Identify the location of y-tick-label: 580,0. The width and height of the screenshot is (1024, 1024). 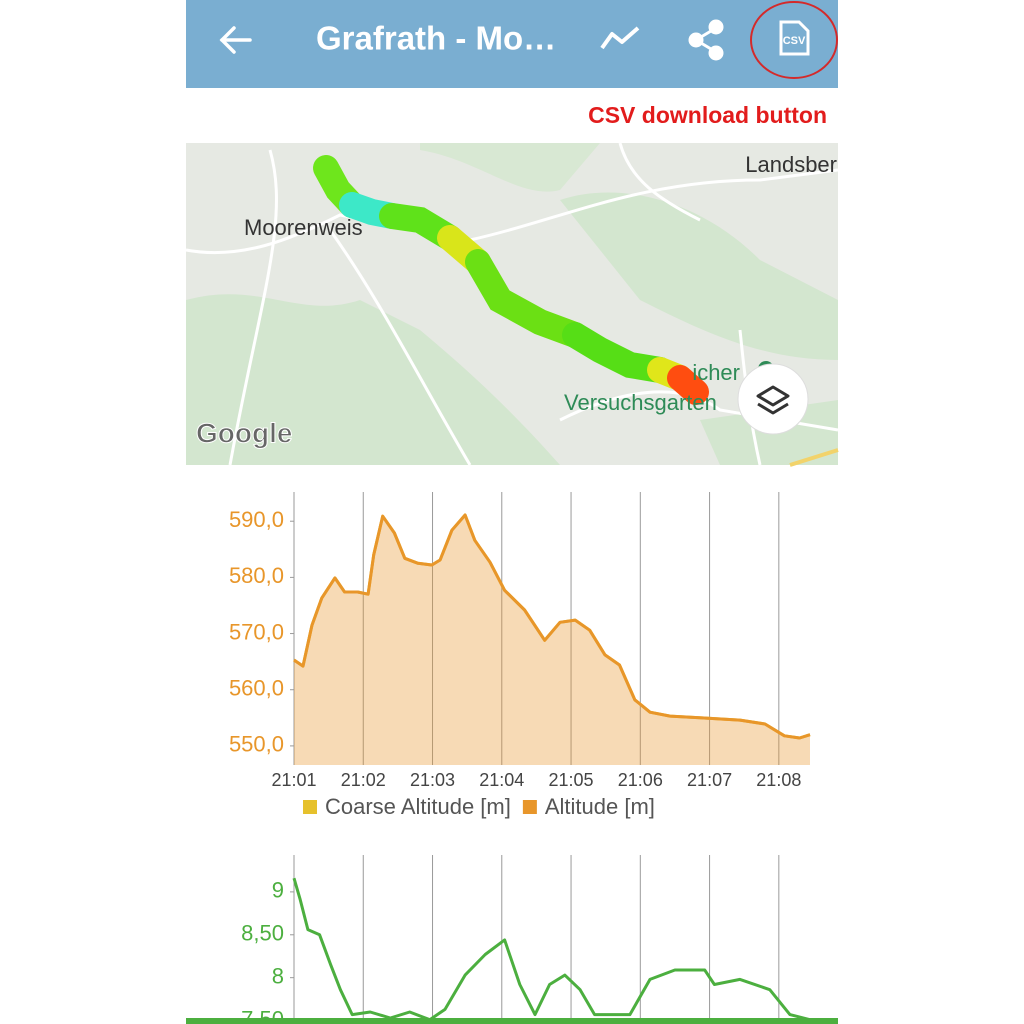
(256, 575).